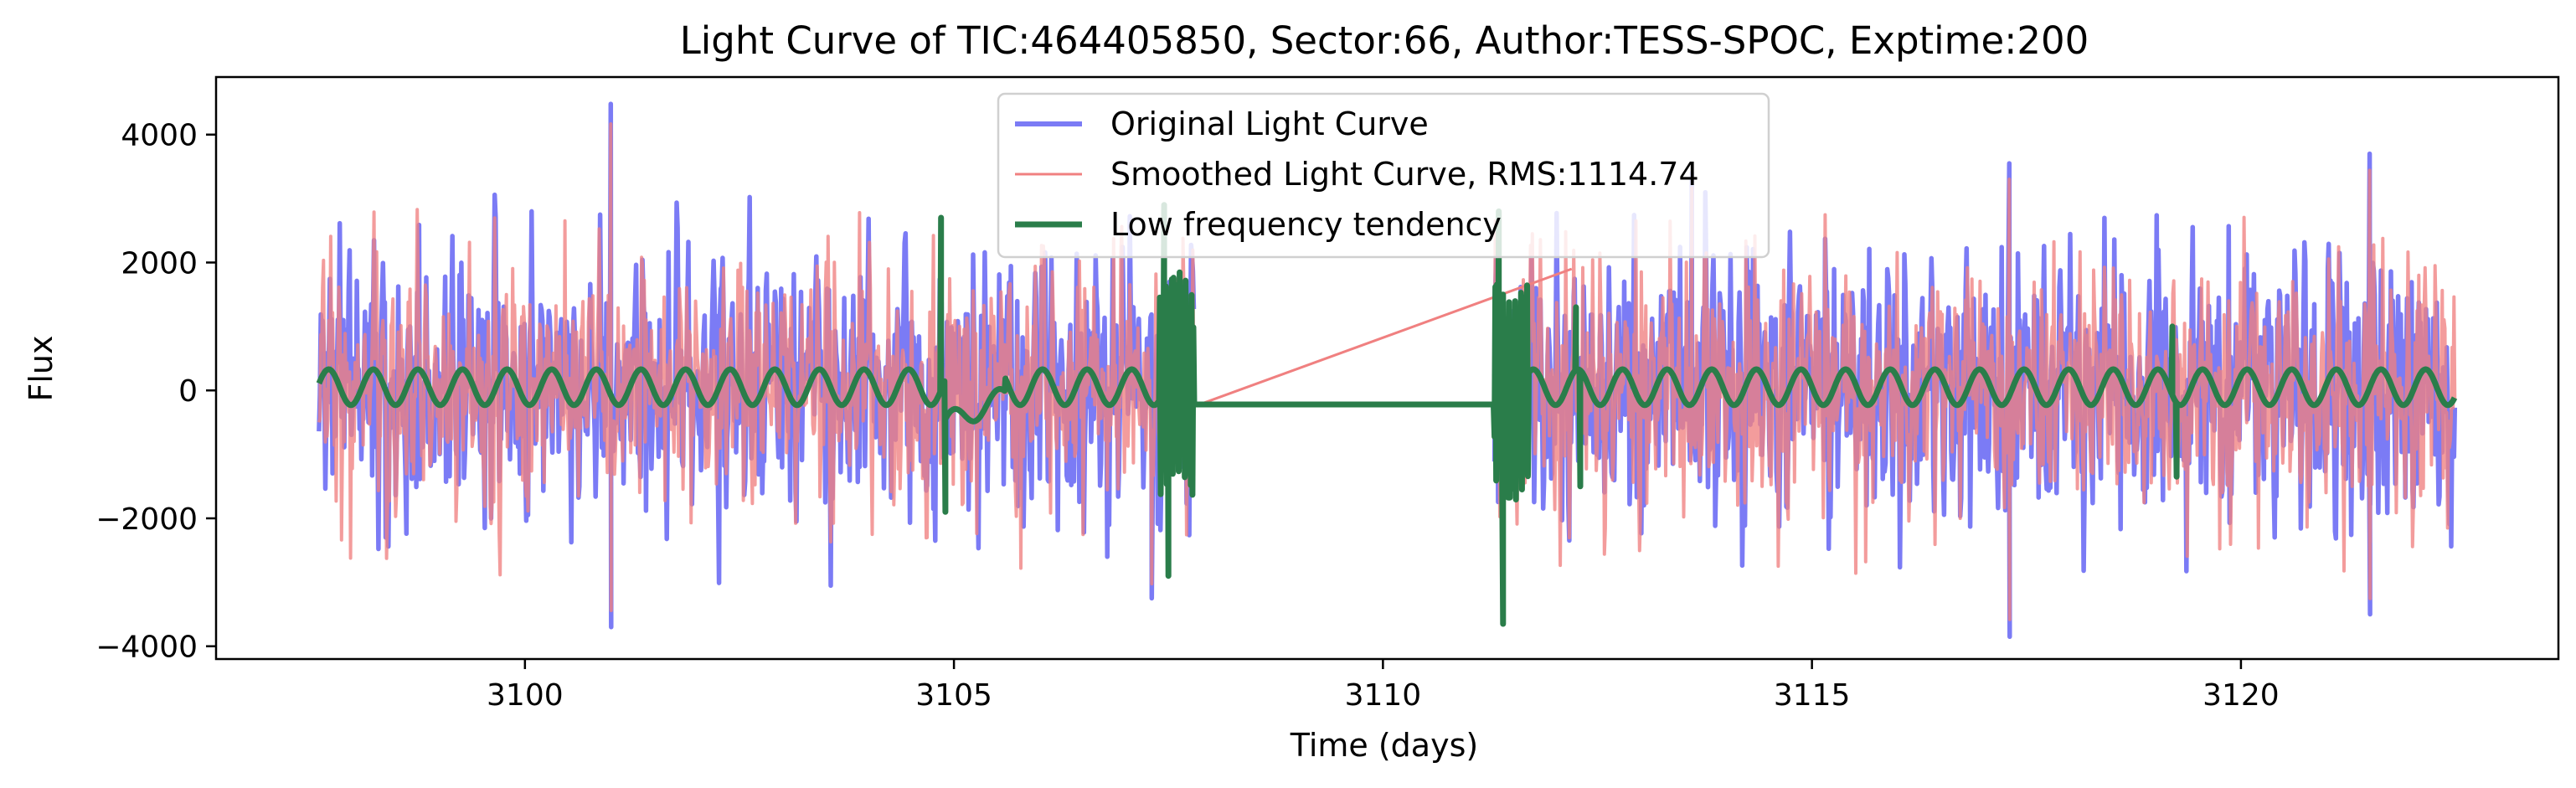 The image size is (2576, 788). Describe the element at coordinates (1404, 174) in the screenshot. I see `legend-label-smoothed: Smoothed Light Curve, RMS:1114.74` at that location.